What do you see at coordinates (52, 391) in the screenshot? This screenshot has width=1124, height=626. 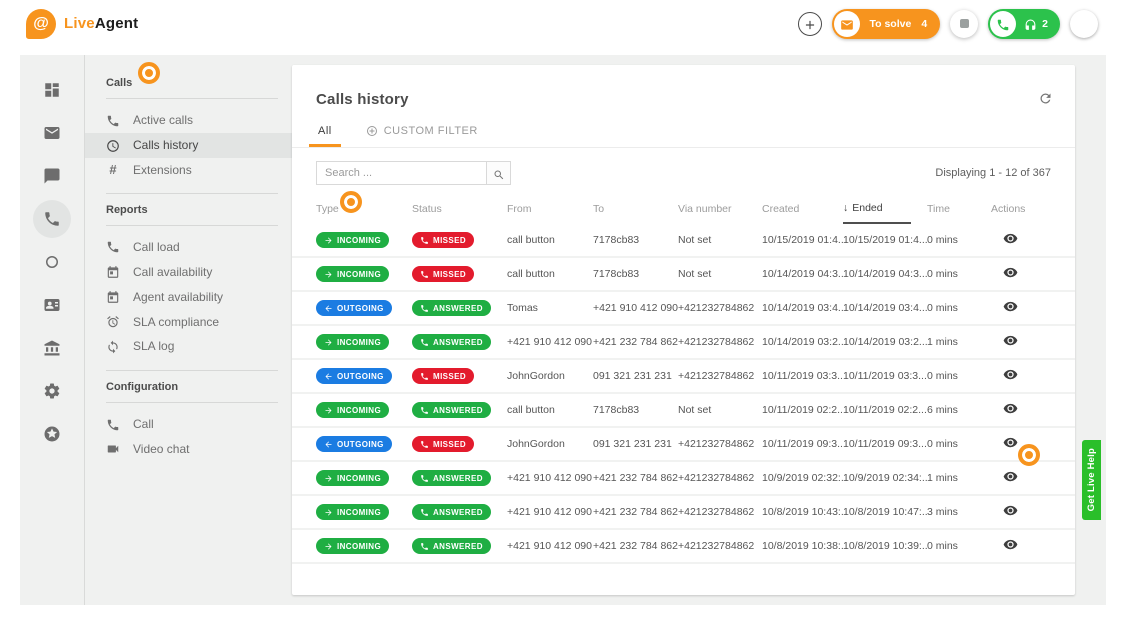 I see `rail-item-settings` at bounding box center [52, 391].